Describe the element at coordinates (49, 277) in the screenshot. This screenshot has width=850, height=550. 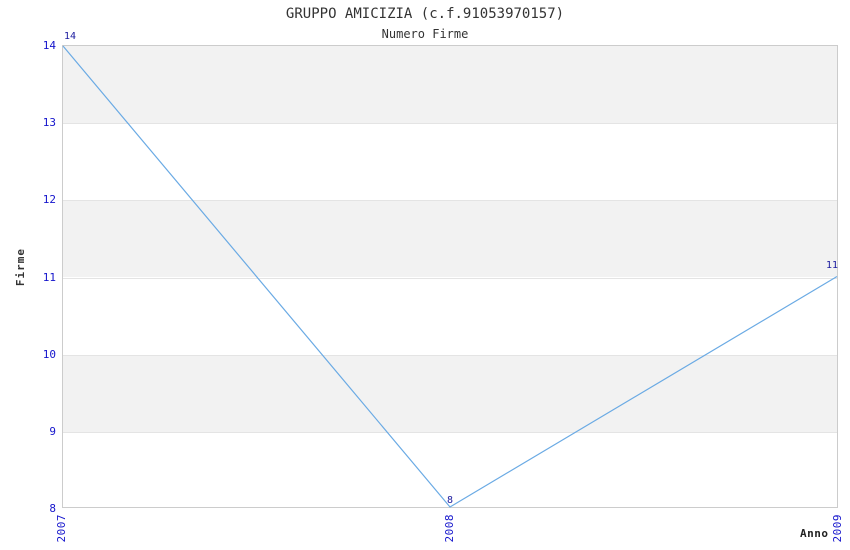
I see `y-tick-label: 11` at that location.